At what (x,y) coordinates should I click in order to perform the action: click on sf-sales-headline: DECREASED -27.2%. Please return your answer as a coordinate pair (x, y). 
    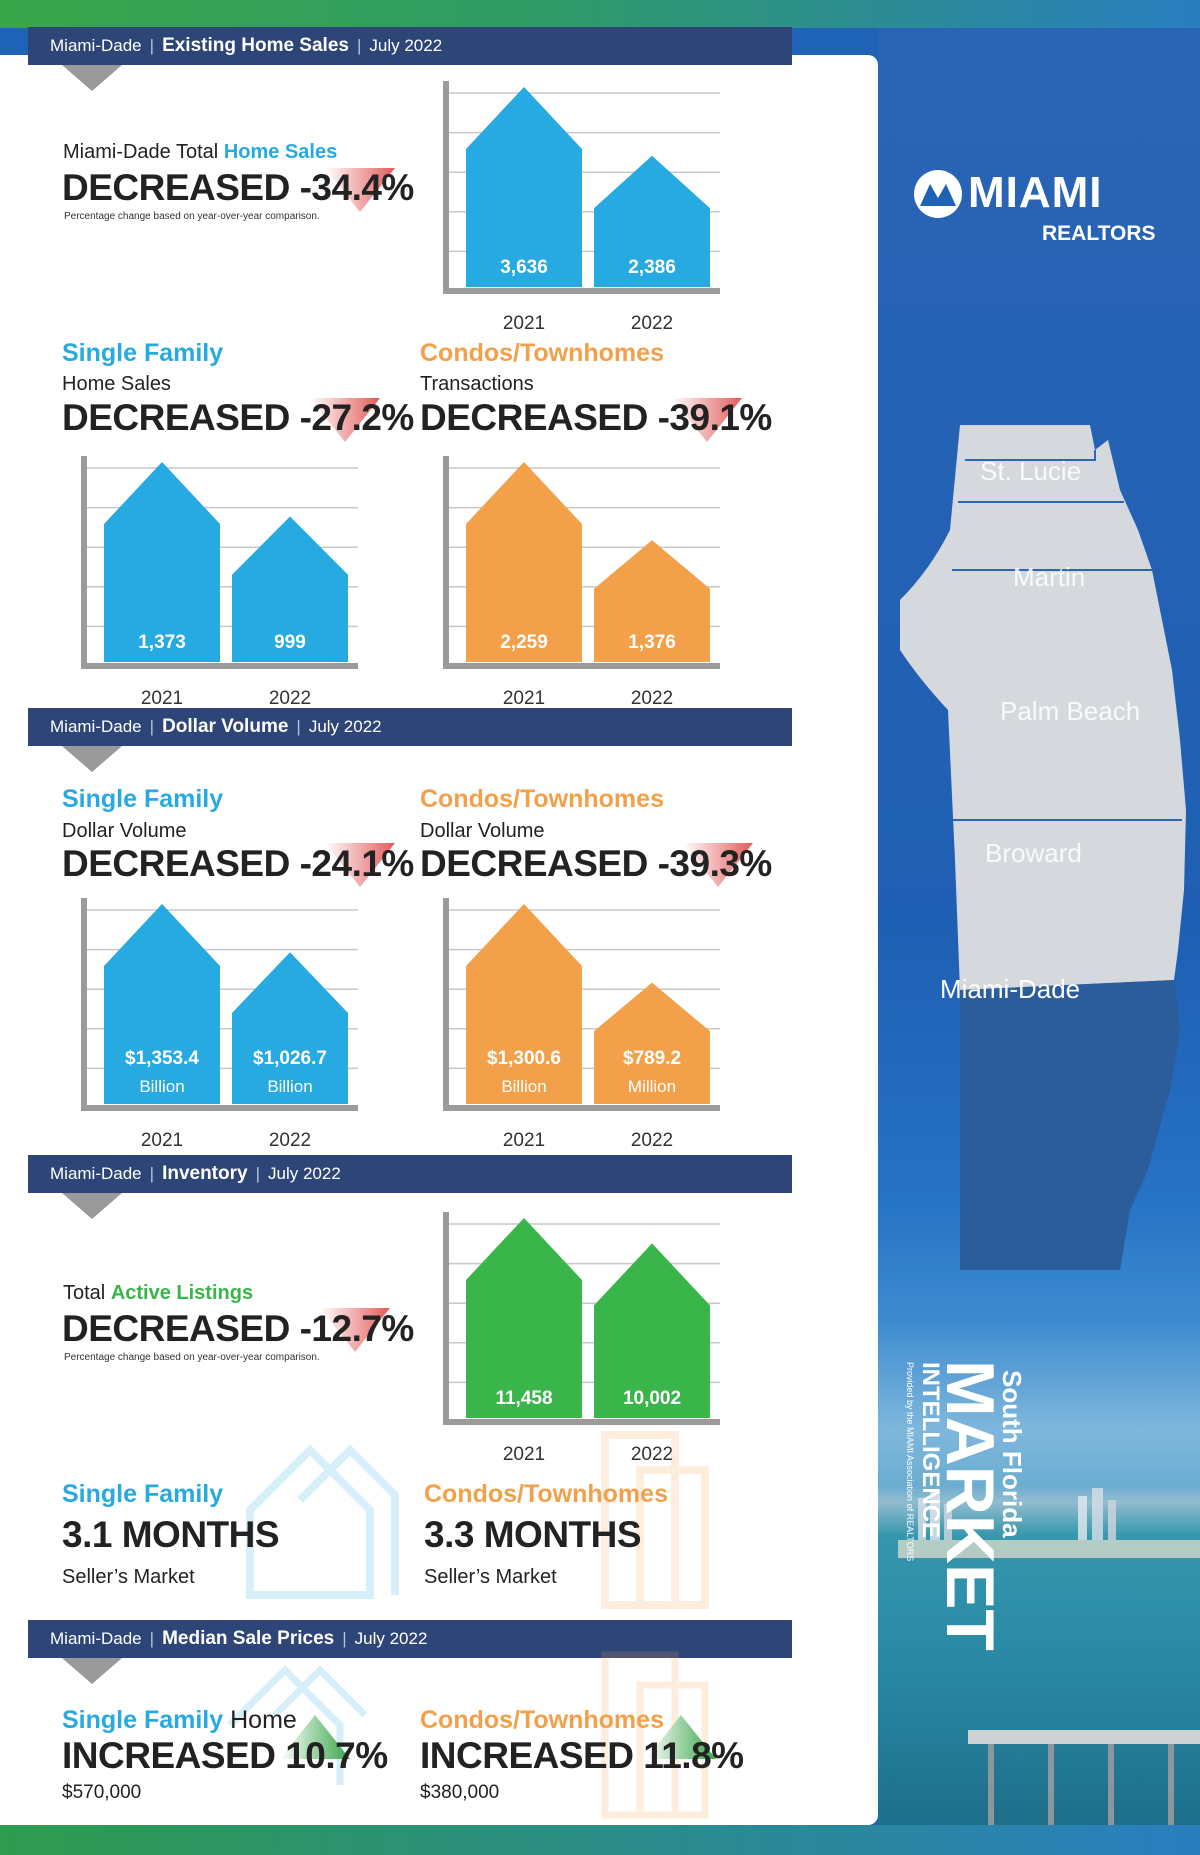
    Looking at the image, I should click on (238, 417).